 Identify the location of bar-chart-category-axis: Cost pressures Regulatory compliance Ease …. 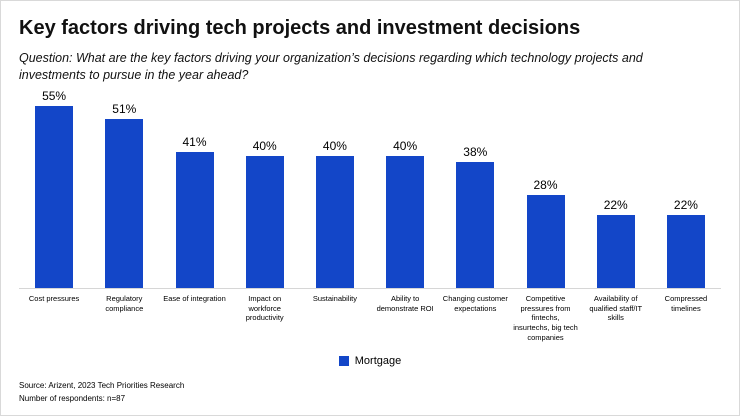
(370, 316).